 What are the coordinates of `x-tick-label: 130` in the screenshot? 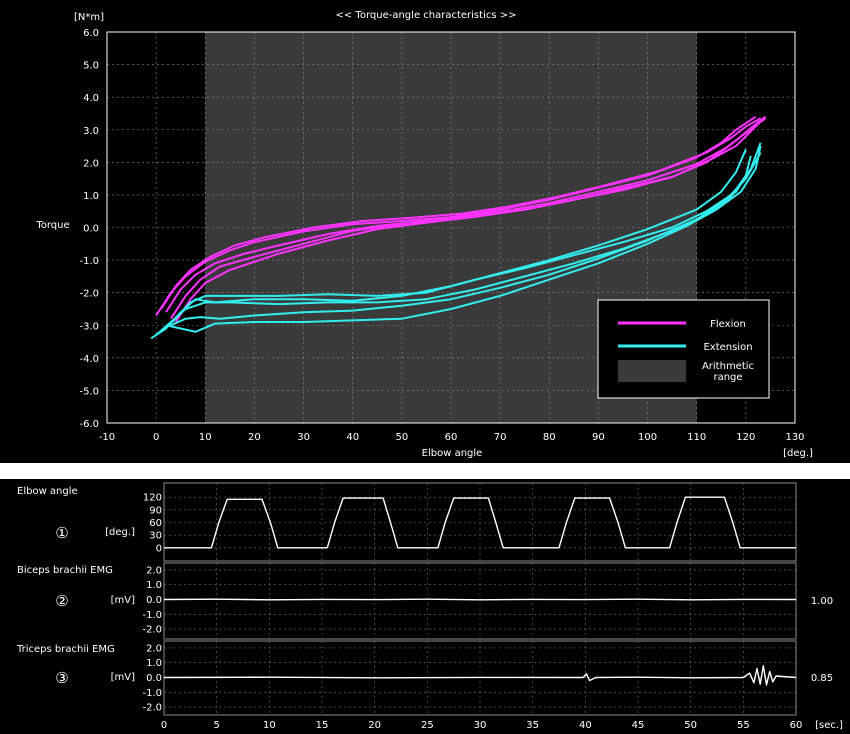 It's located at (794, 437).